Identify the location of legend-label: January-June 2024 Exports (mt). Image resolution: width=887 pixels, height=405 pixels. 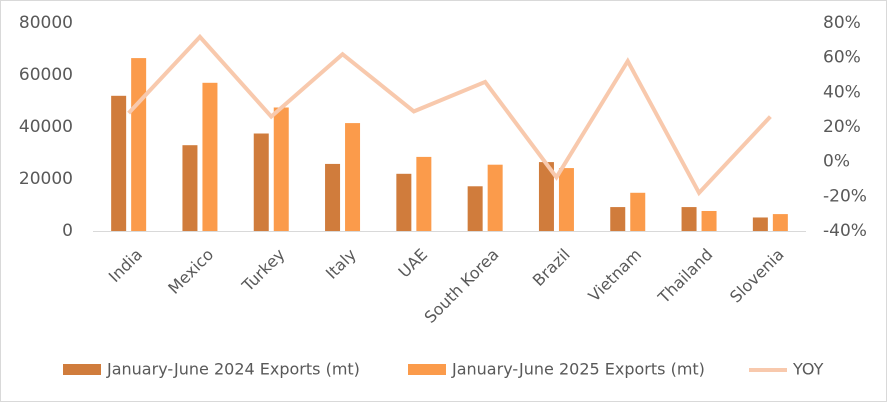
(233, 369).